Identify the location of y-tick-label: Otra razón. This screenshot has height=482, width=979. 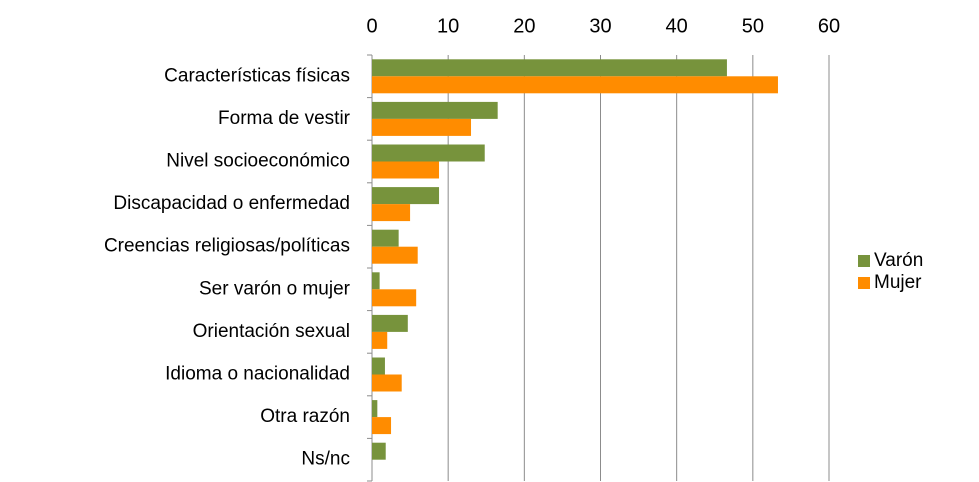
(305, 416).